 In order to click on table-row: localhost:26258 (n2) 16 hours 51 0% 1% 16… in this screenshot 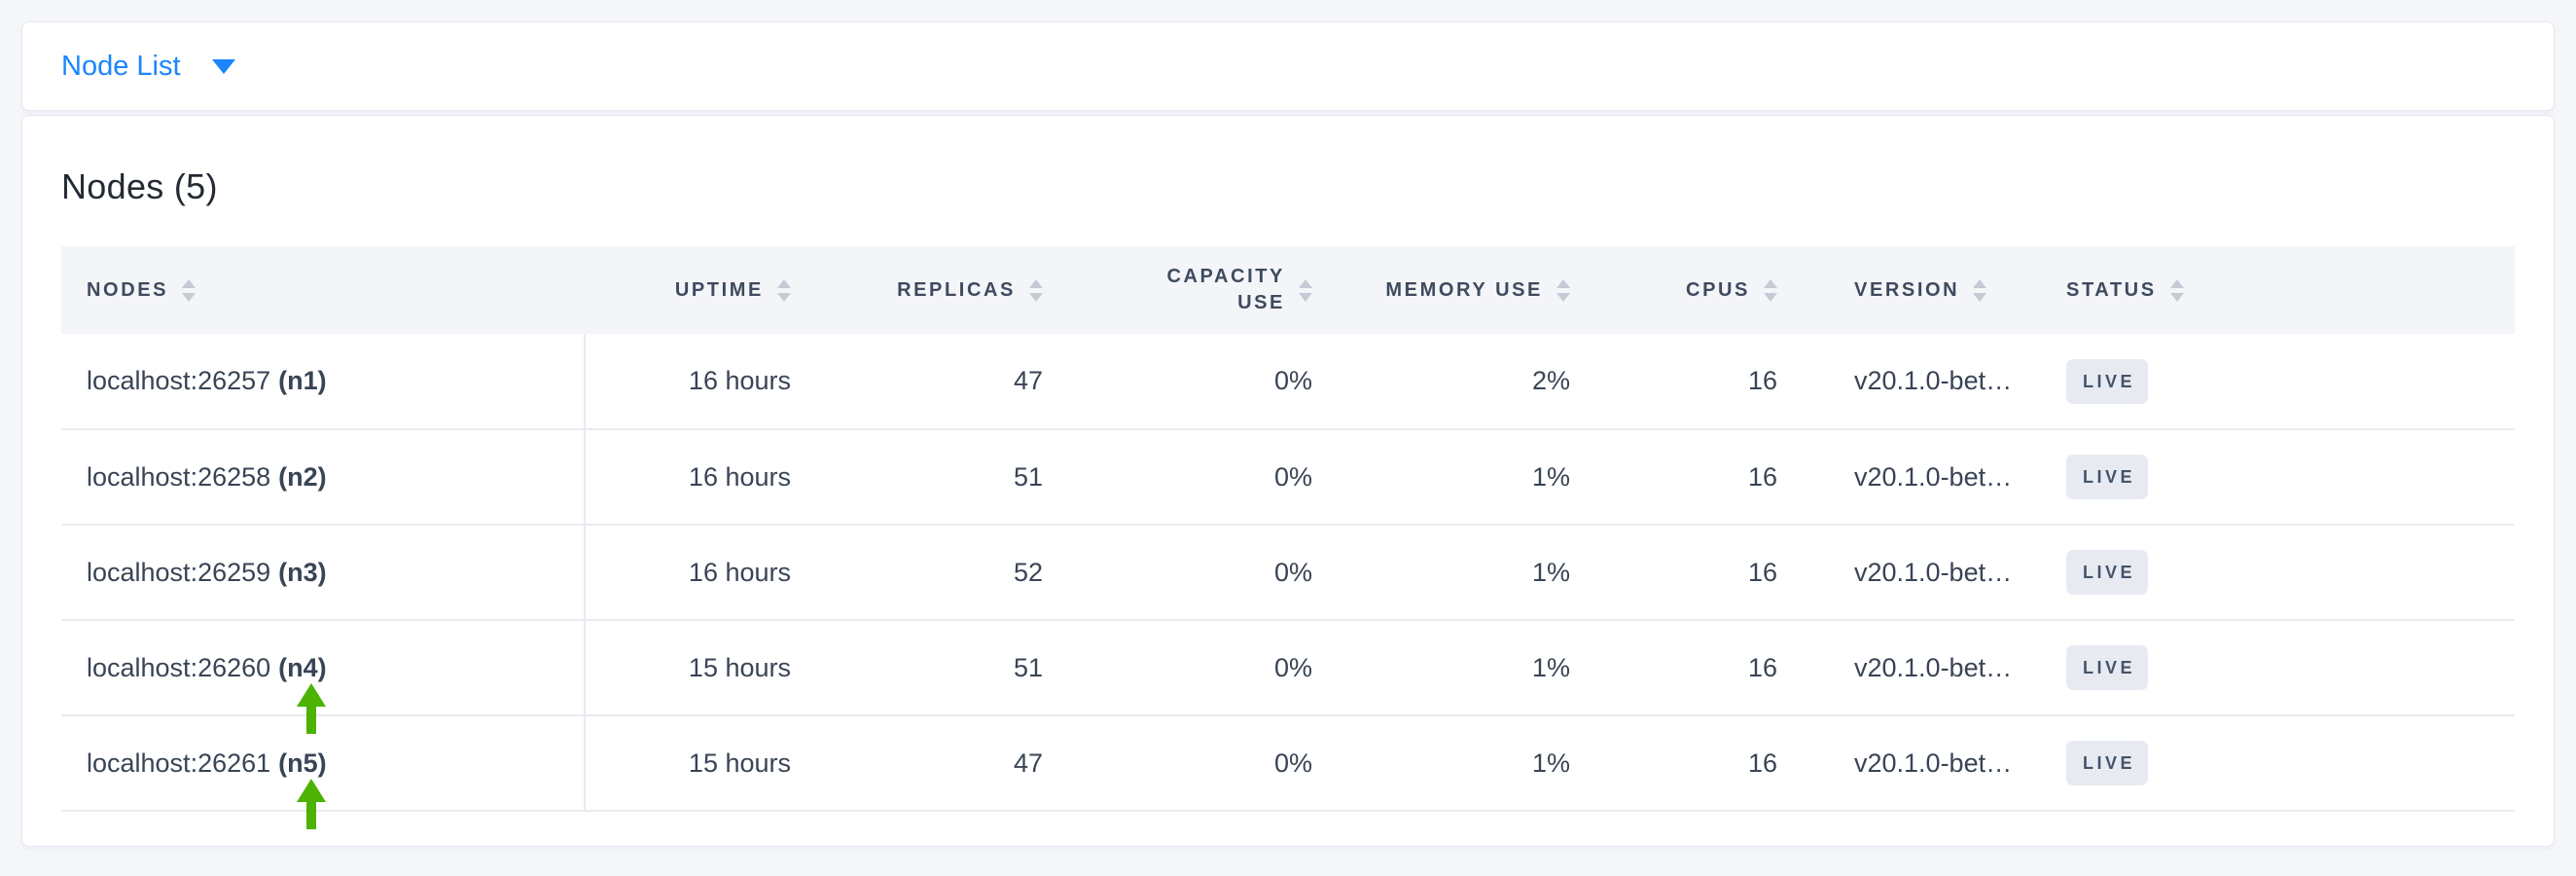, I will do `click(1288, 478)`.